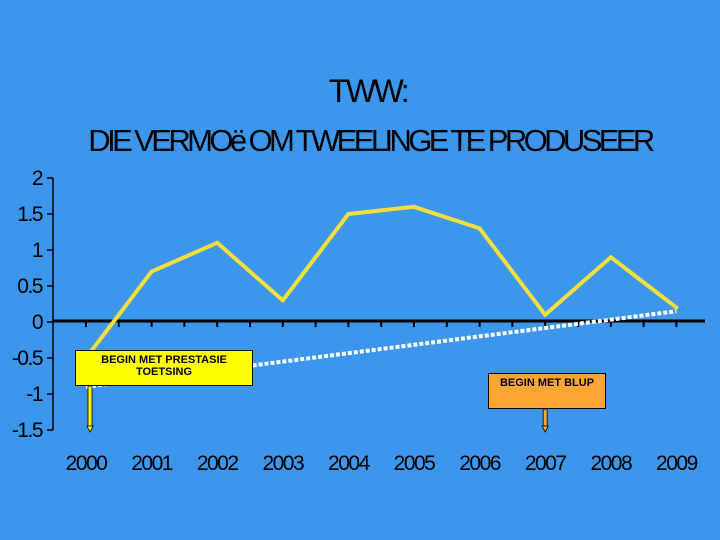 This screenshot has width=720, height=540. Describe the element at coordinates (27, 358) in the screenshot. I see `y-tick-label: -0.5` at that location.